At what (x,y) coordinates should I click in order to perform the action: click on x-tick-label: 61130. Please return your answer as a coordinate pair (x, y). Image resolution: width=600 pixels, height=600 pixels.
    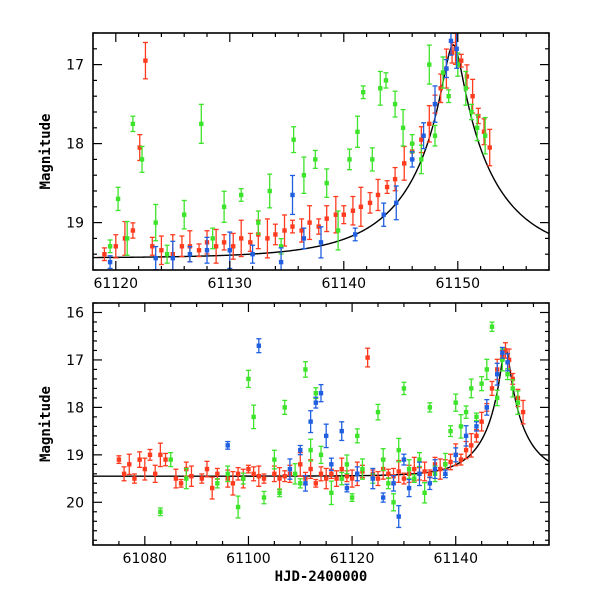
    Looking at the image, I should click on (230, 284).